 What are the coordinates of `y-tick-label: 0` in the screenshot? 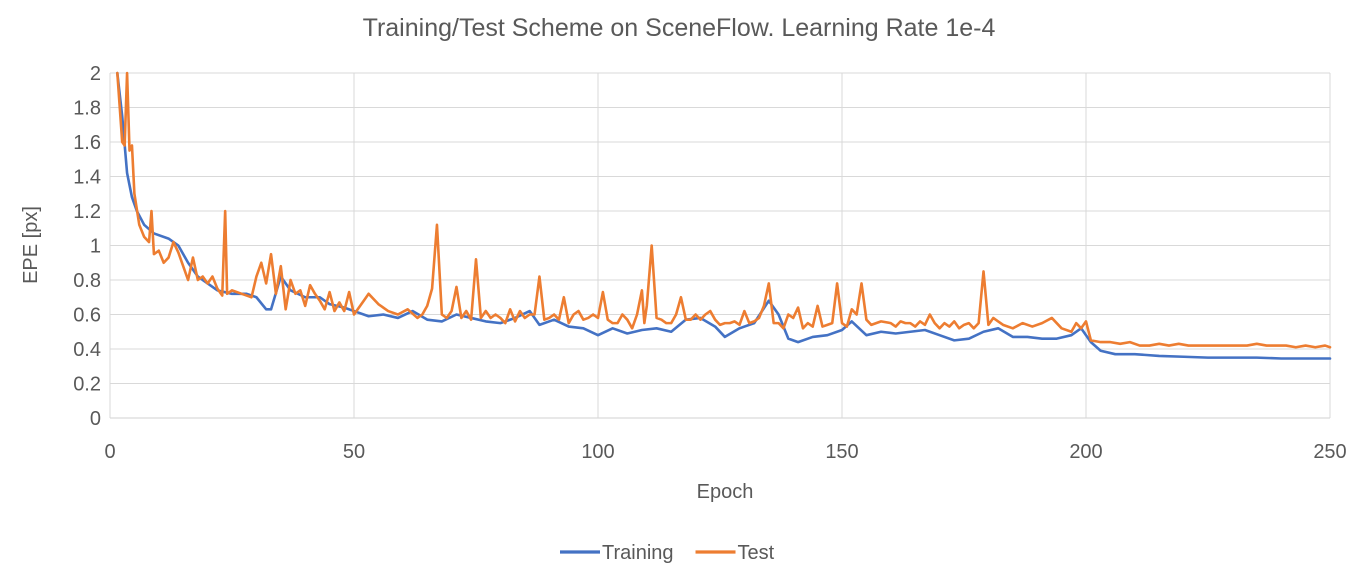 It's located at (95, 419).